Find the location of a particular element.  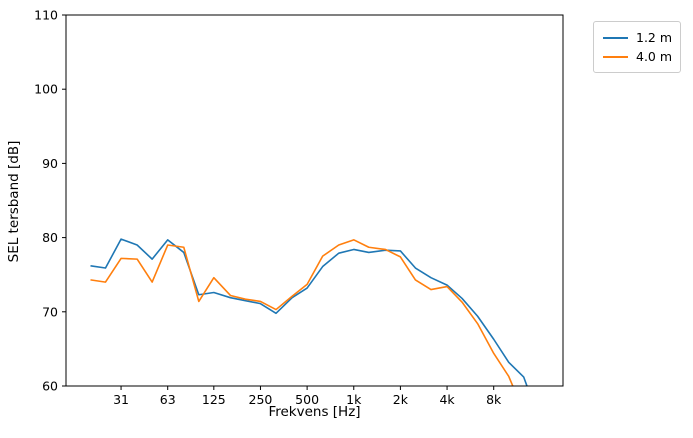

y-axis-label: SEL tersband [dB] is located at coordinates (14, 201).